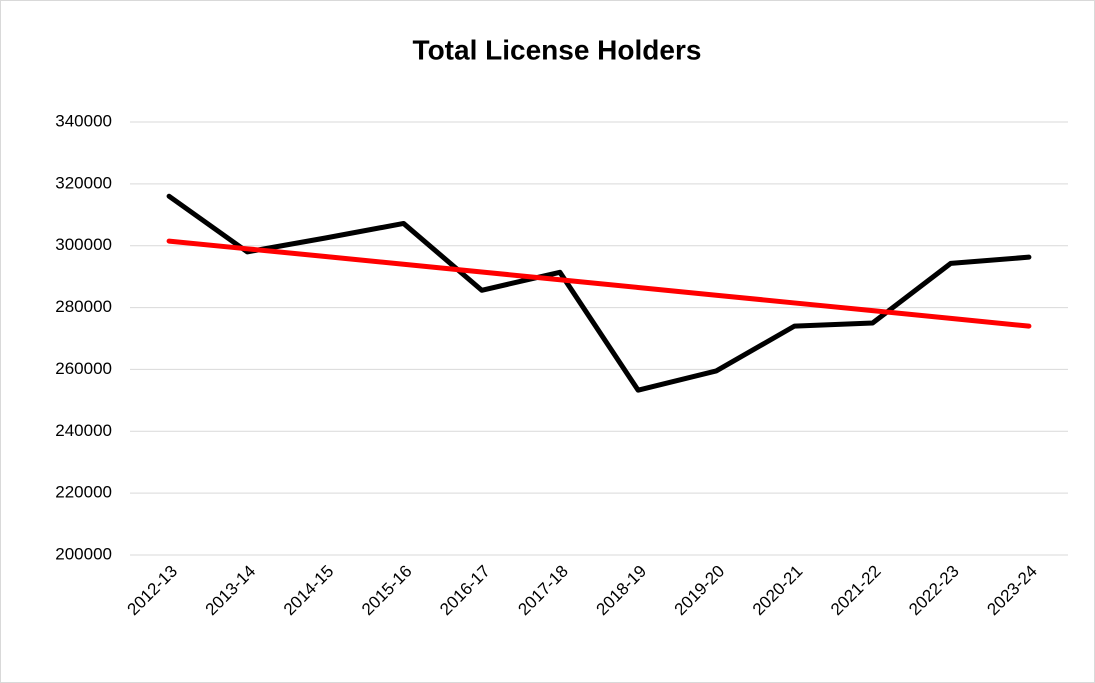 Image resolution: width=1095 pixels, height=683 pixels. Describe the element at coordinates (83, 120) in the screenshot. I see `y-tick-label: 340000` at that location.